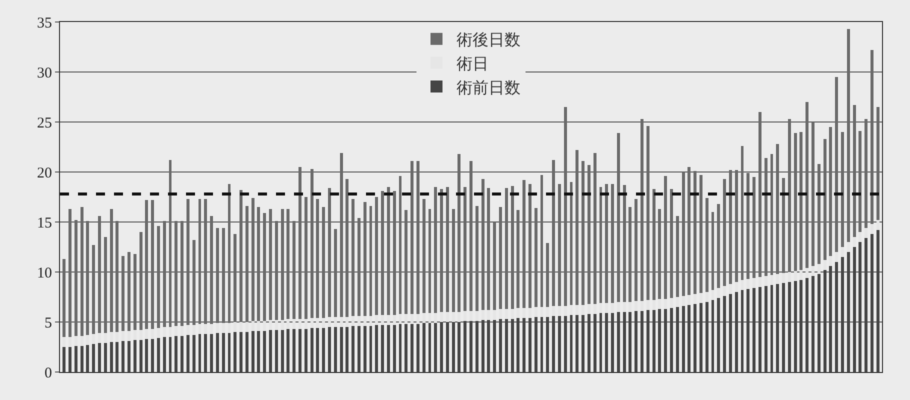 This screenshot has width=910, height=400. What do you see at coordinates (488, 40) in the screenshot?
I see `legend-label: 術後日数` at bounding box center [488, 40].